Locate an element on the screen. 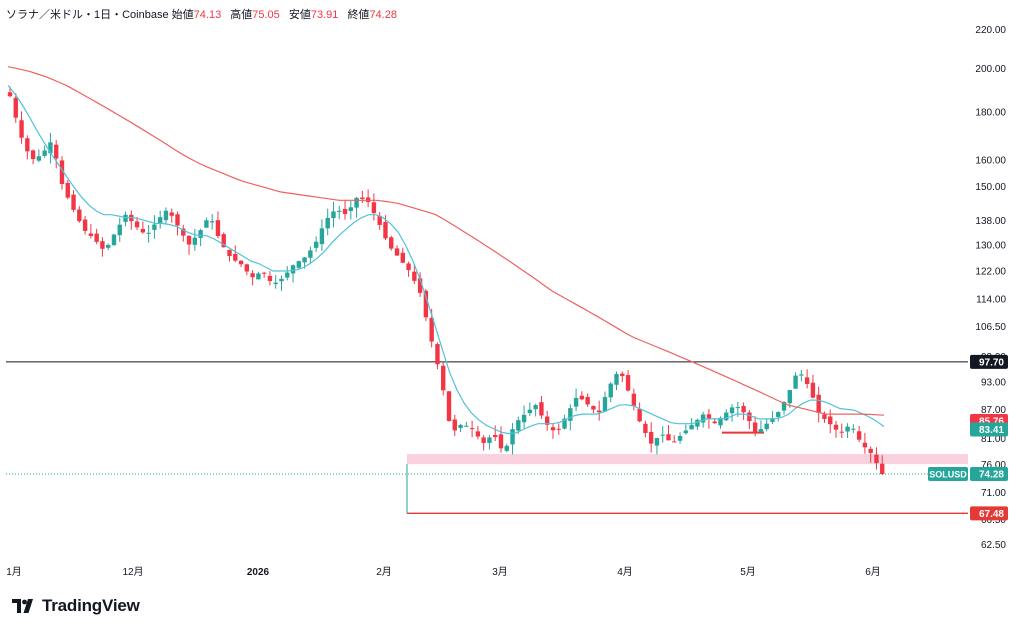  x-tick-label: 6月 is located at coordinates (873, 572).